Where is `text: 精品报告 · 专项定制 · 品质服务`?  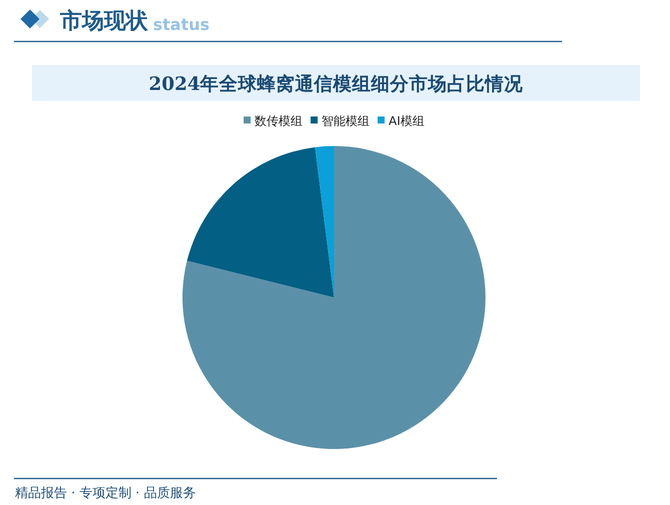 text: 精品报告 · 专项定制 · 品质服务 is located at coordinates (105, 493).